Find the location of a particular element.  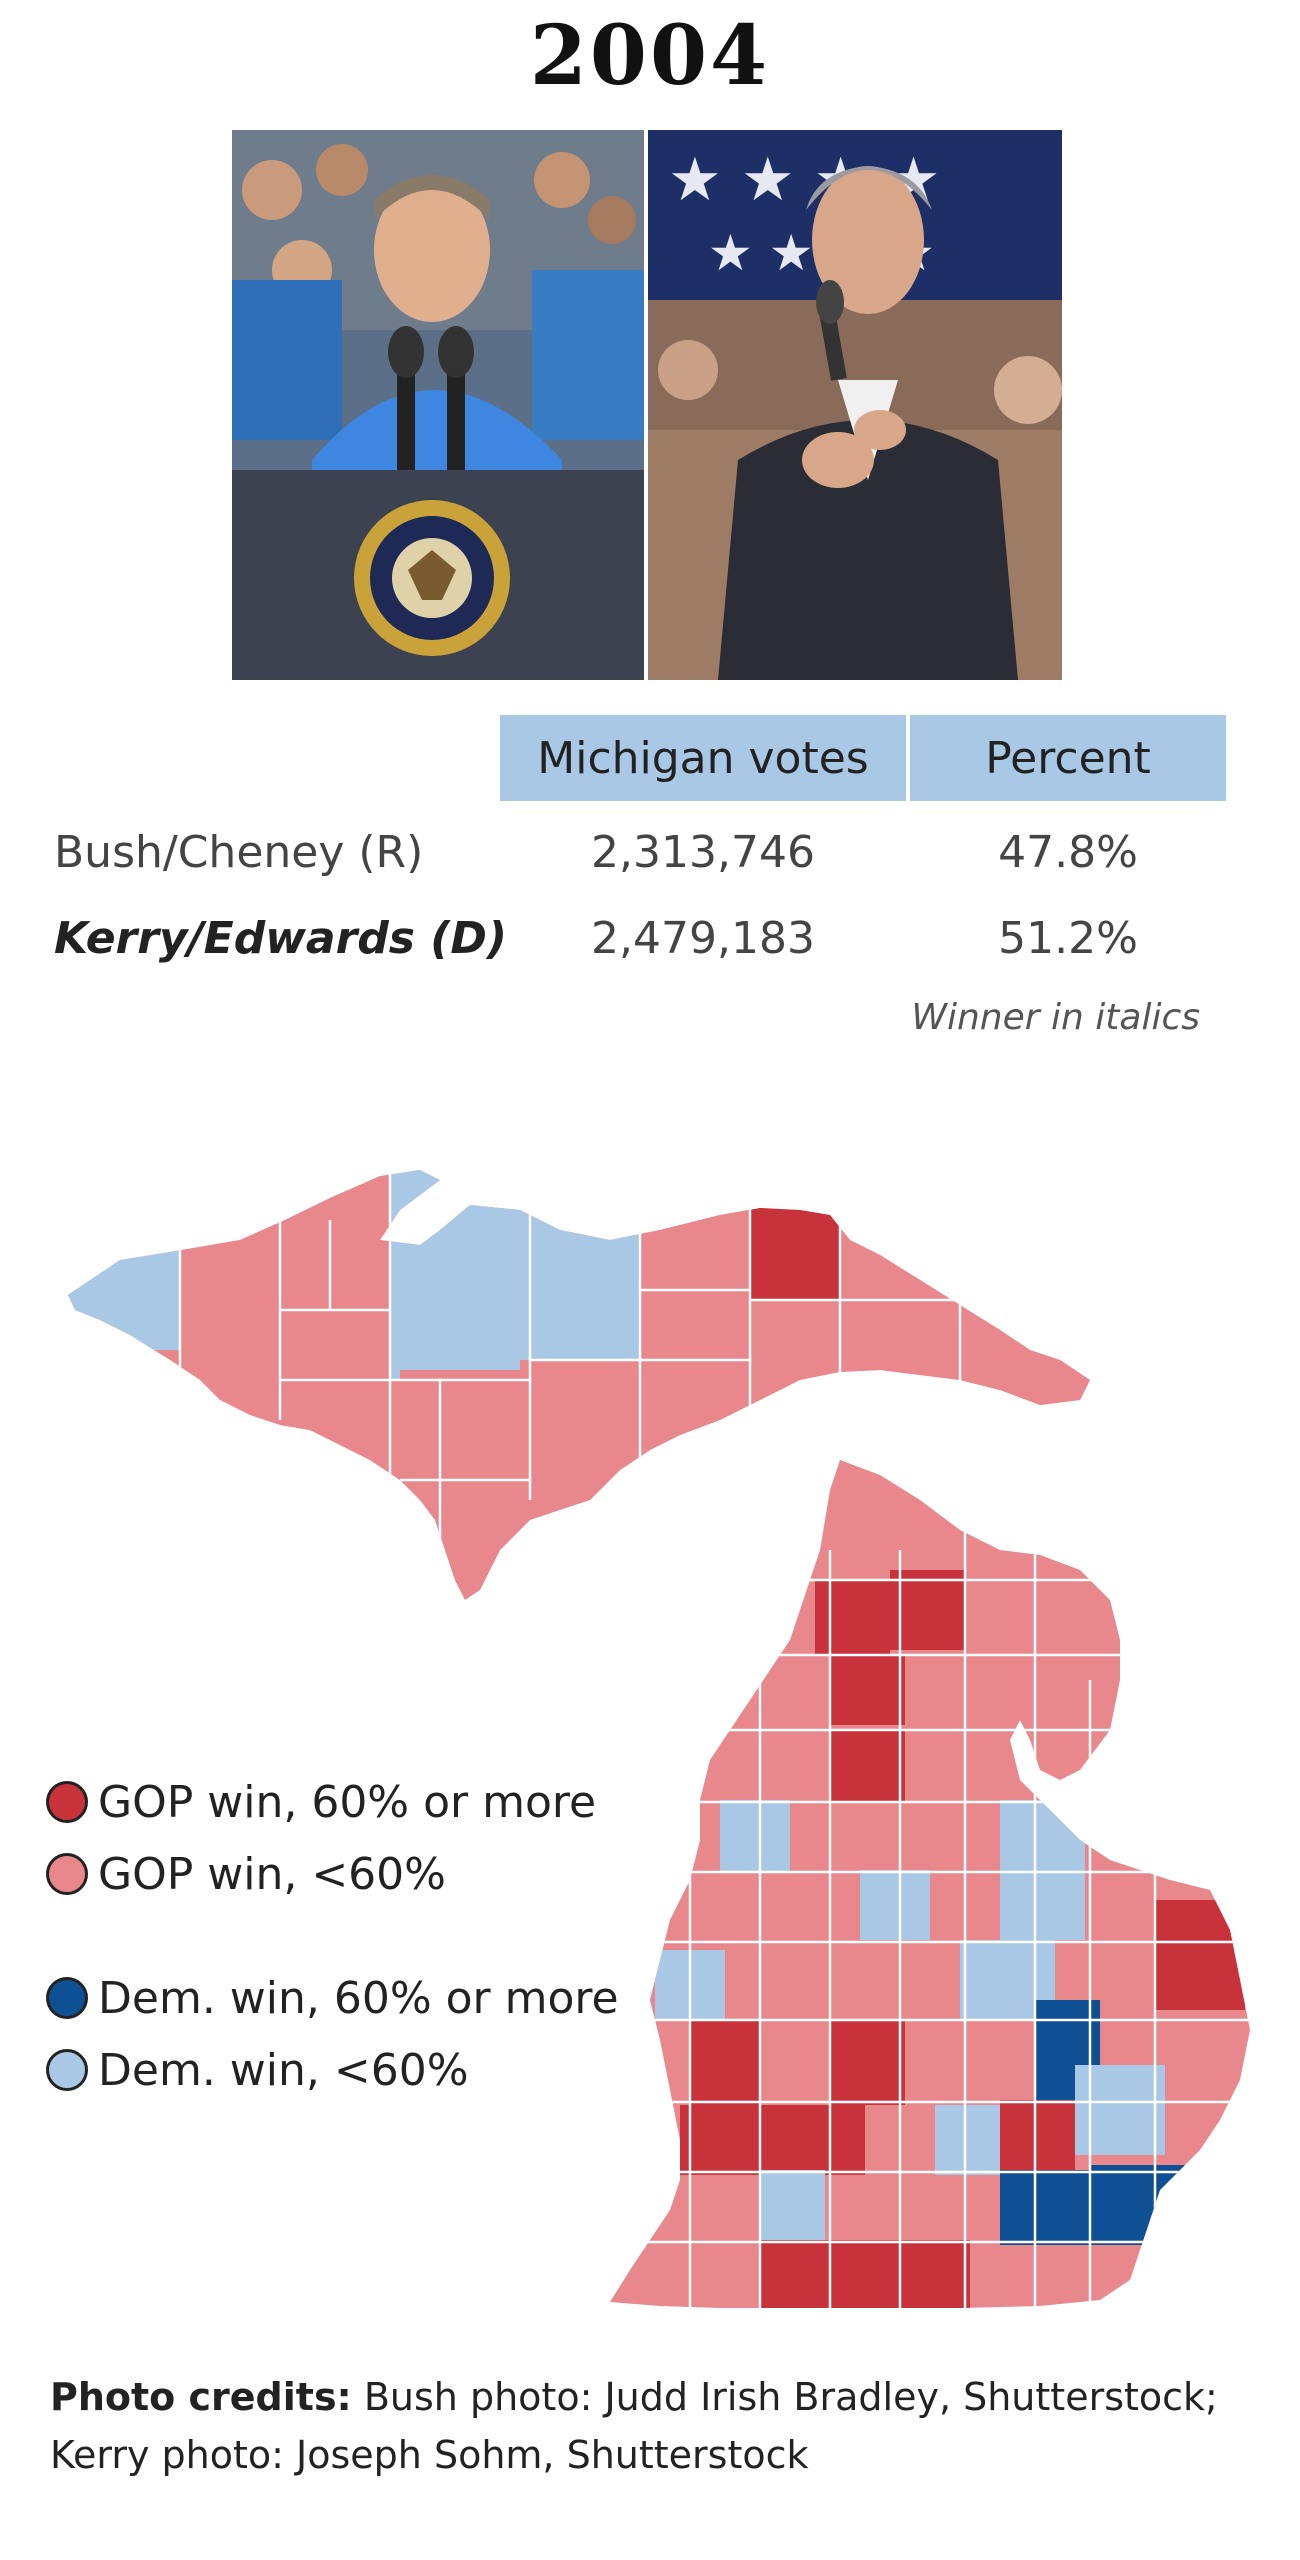

candidate-name: Bush/Cheney (R) is located at coordinates (239, 852).